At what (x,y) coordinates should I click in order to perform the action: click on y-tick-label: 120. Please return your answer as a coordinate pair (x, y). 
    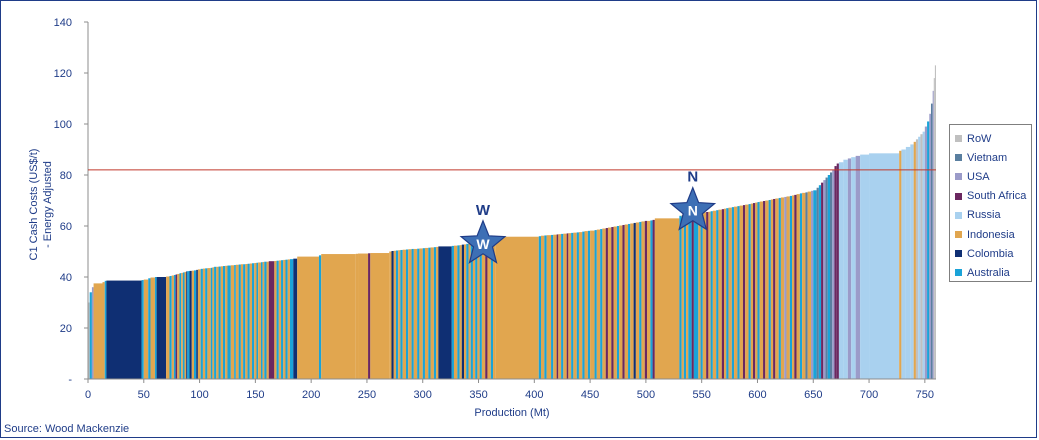
    Looking at the image, I should click on (63, 74).